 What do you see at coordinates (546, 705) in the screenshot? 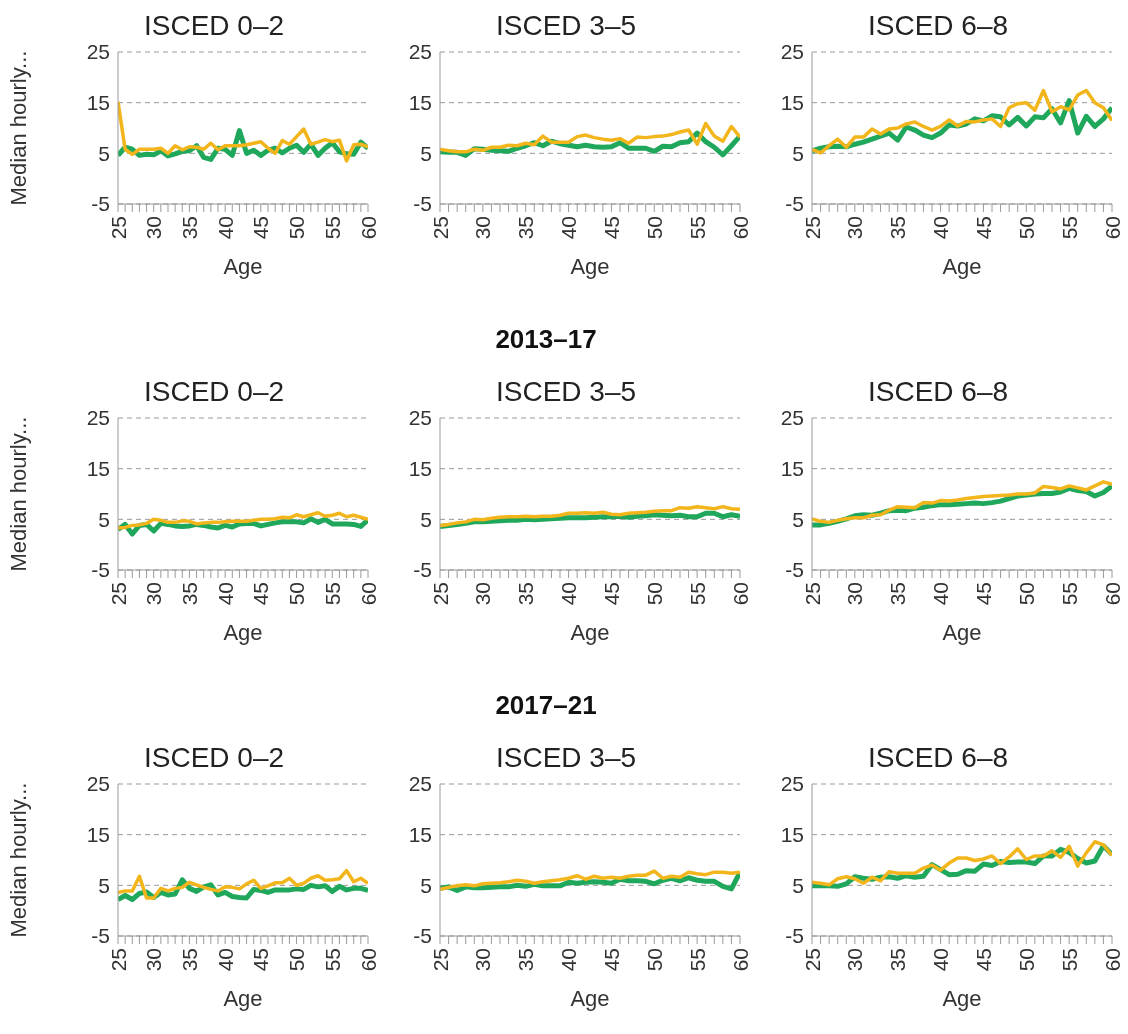
I see `chart-subtitle: 2017–21` at bounding box center [546, 705].